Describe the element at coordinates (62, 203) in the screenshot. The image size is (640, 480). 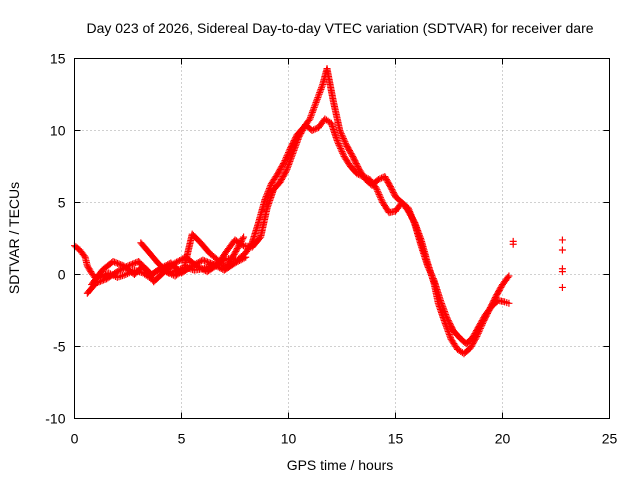
I see `y-tick-label: 5` at that location.